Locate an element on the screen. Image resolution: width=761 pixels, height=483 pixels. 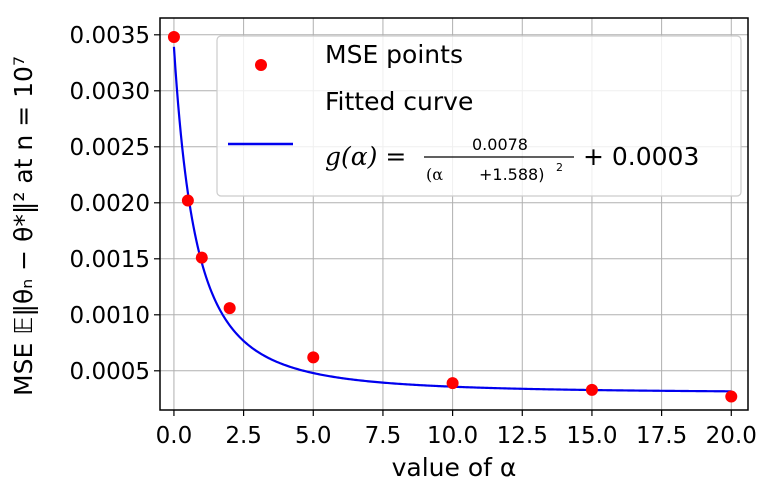
formula-lhs: g(α) = is located at coordinates (365, 156).